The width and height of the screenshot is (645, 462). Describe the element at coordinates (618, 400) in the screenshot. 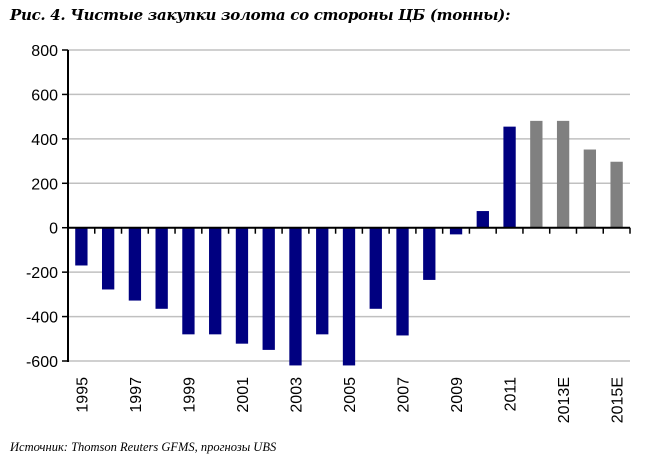

I see `x-tick-label: 2015E` at that location.